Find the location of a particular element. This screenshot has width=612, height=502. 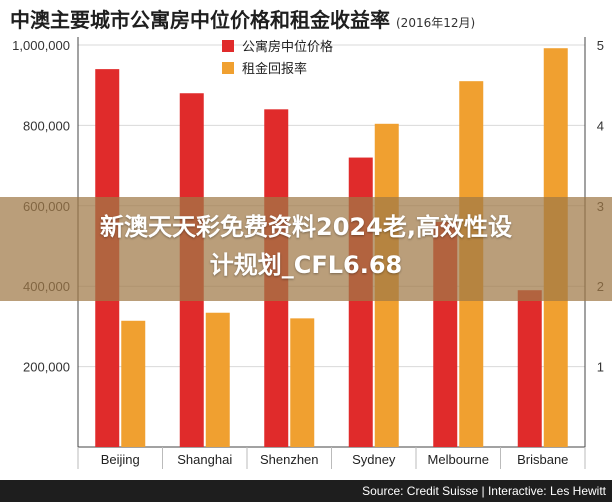

legend-label-yield: 租金回报率 is located at coordinates (274, 69).